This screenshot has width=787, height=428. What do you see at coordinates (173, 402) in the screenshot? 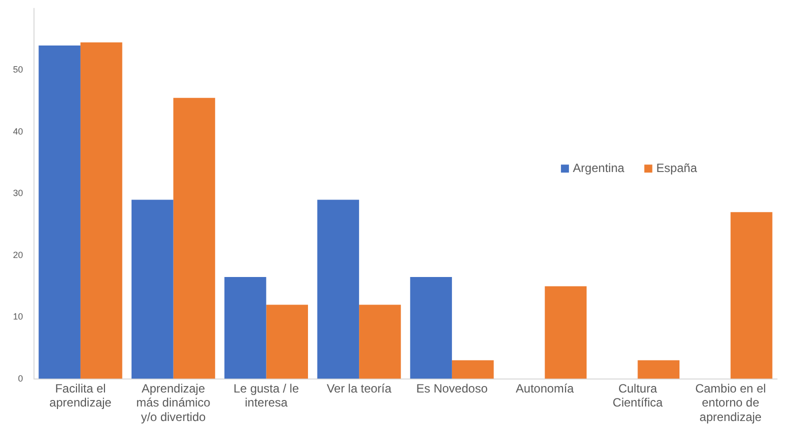
I see `x-tick-label: Aprendizaje más dinámico y/o divertido` at bounding box center [173, 402].